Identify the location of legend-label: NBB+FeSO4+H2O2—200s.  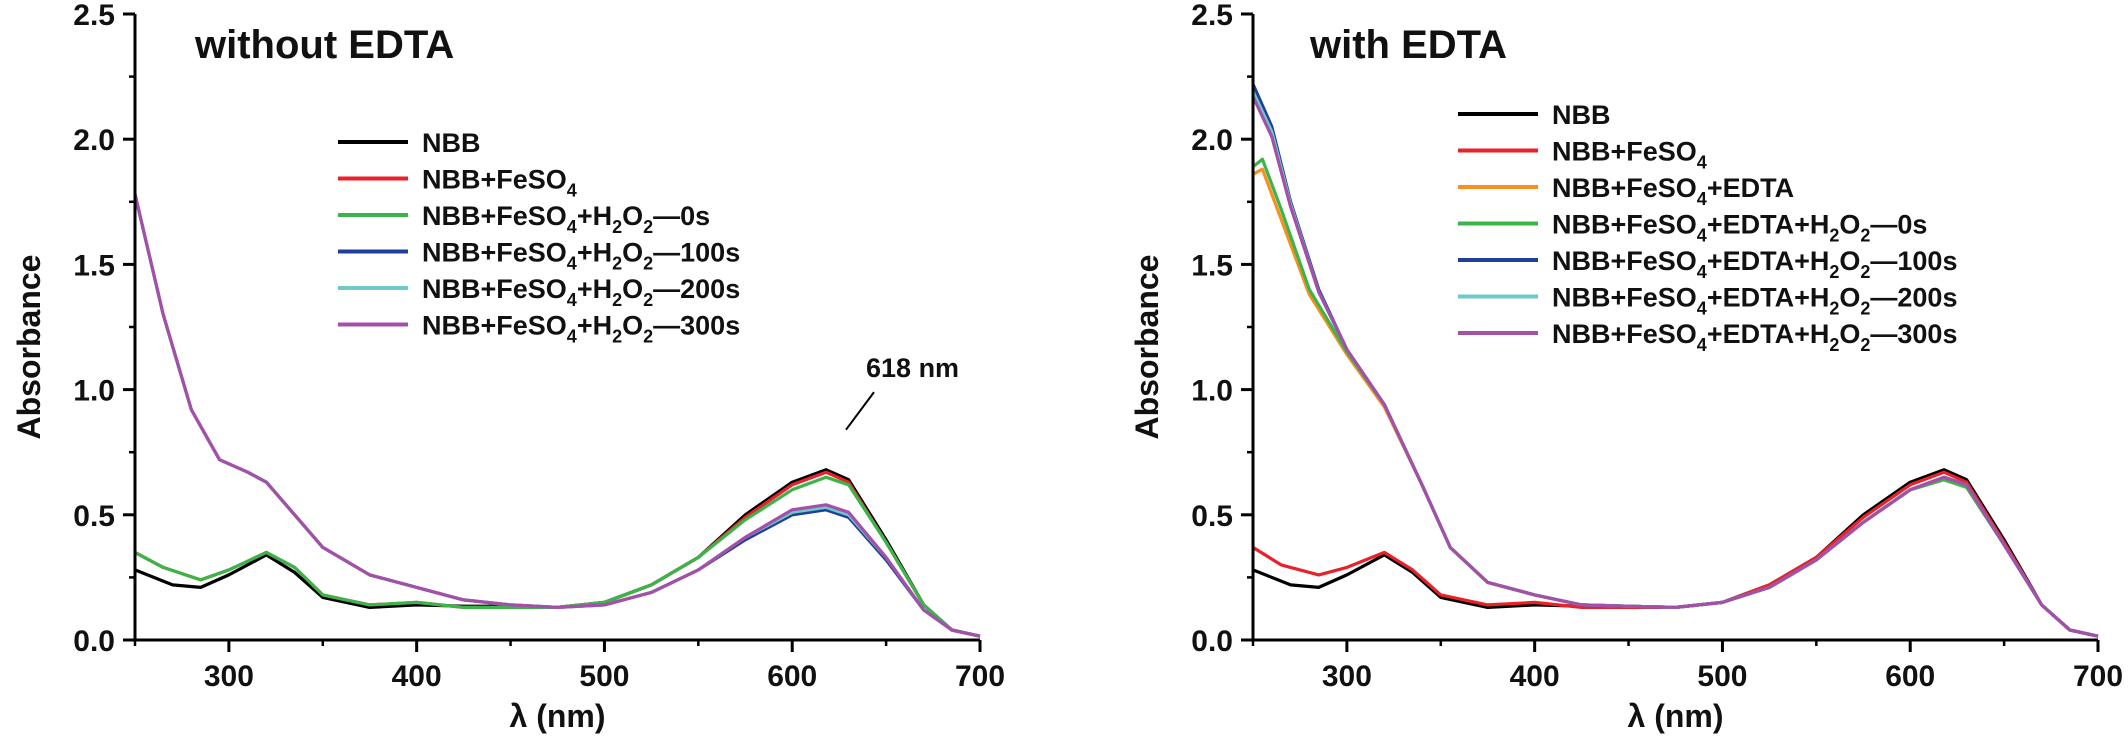
(581, 292).